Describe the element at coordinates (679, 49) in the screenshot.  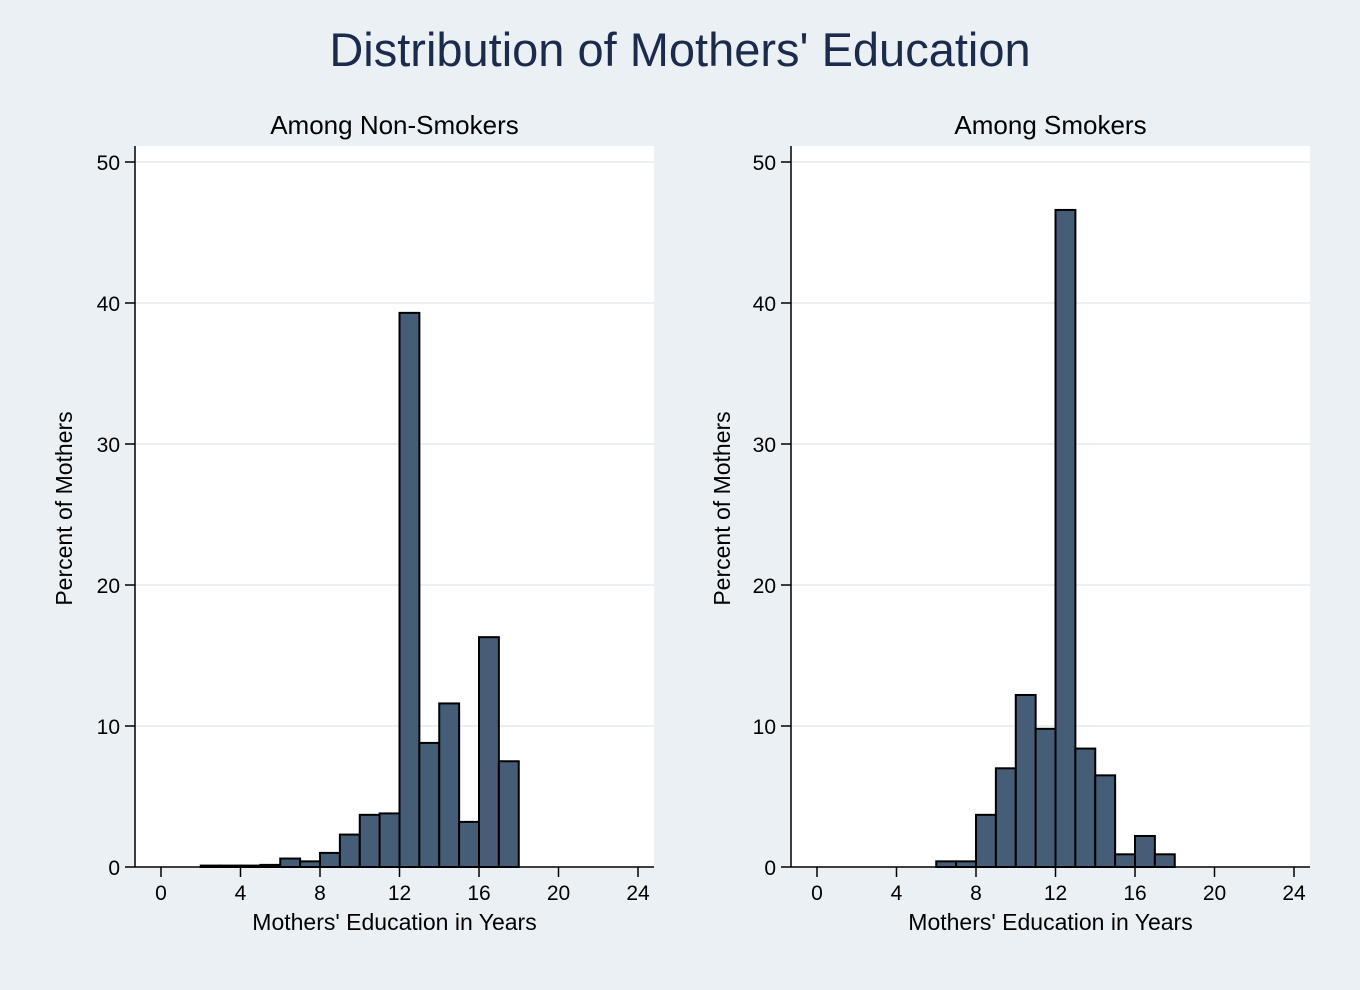
I see `figure-title: Distribution of Mothers' Education` at that location.